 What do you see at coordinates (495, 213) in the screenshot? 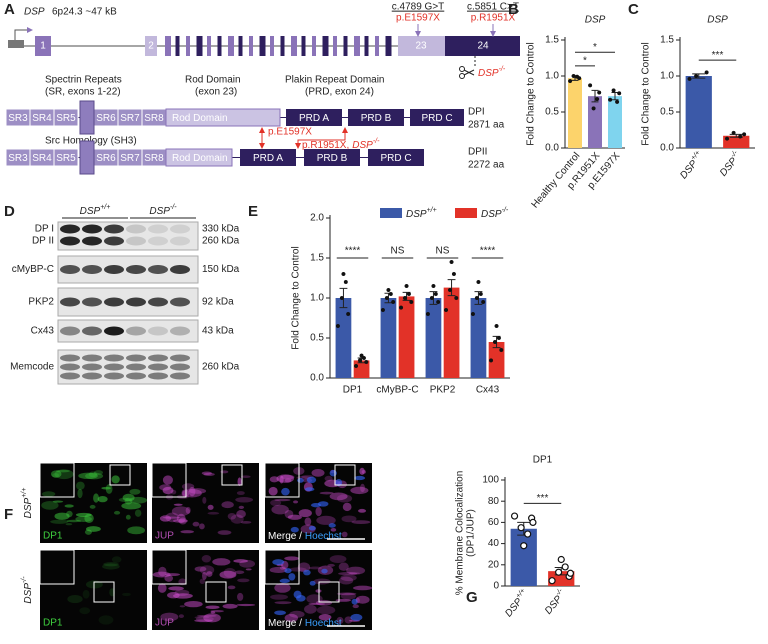
I see `legend-label: DSP-/-` at bounding box center [495, 213].